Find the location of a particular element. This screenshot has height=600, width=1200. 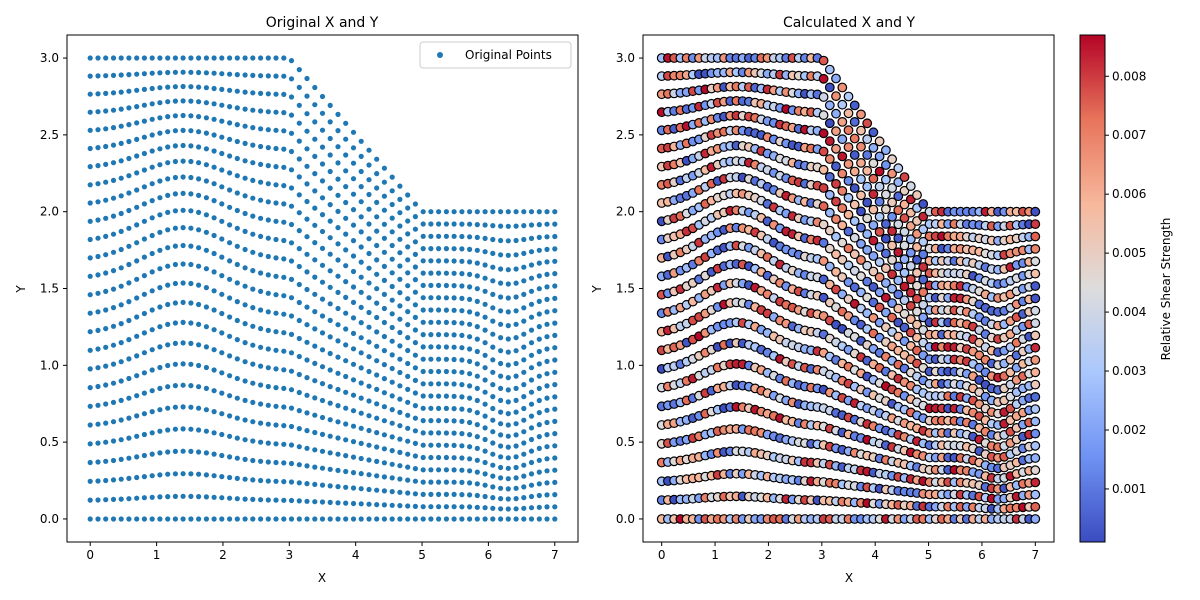

right-x-axis-label: X is located at coordinates (849, 578).